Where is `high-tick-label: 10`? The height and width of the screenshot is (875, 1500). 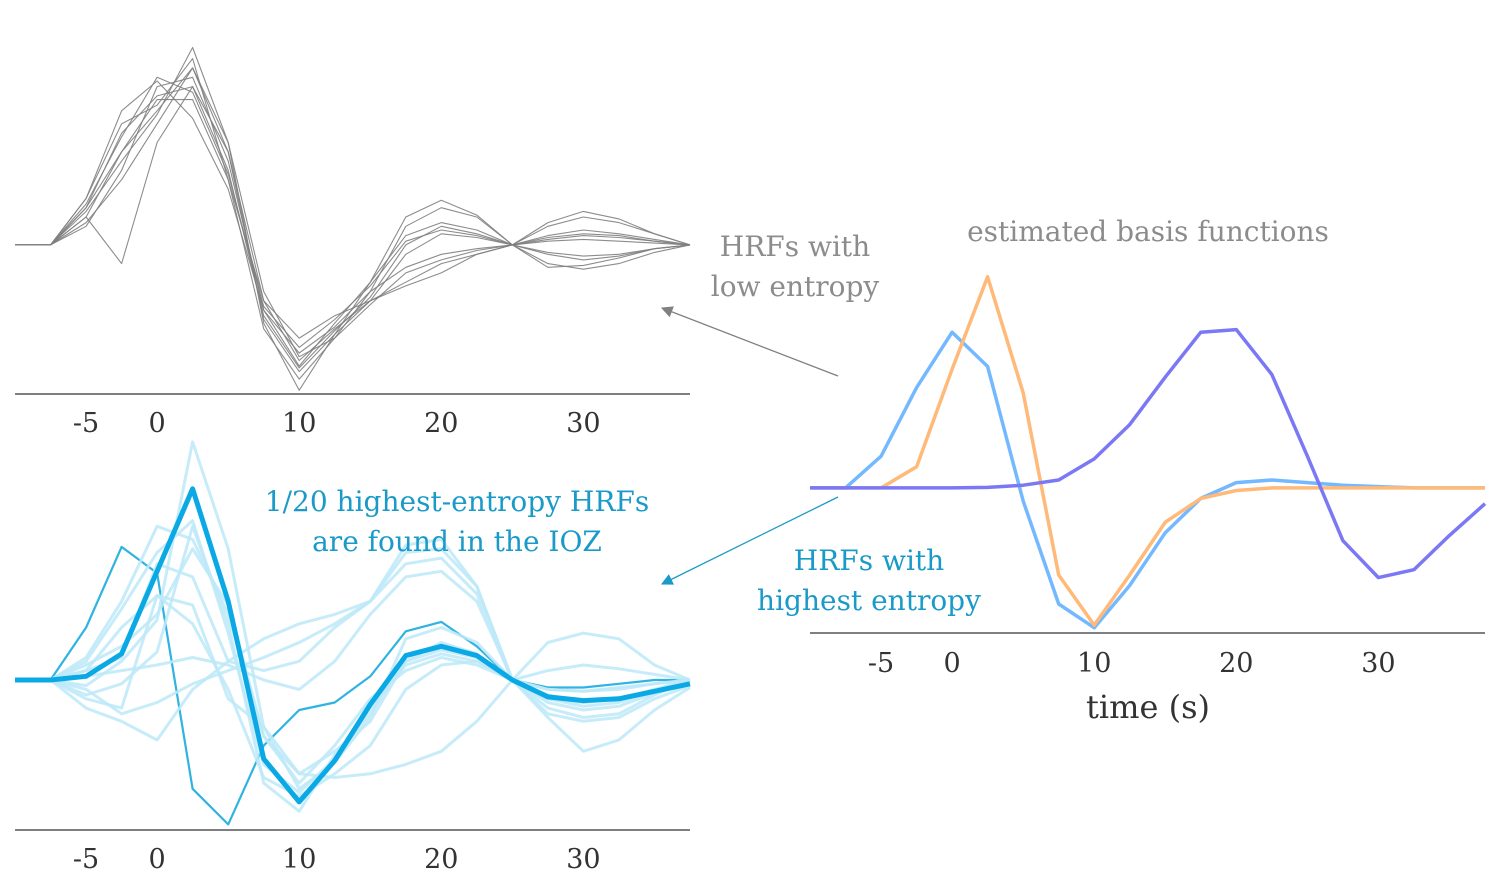
high-tick-label: 10 is located at coordinates (299, 859).